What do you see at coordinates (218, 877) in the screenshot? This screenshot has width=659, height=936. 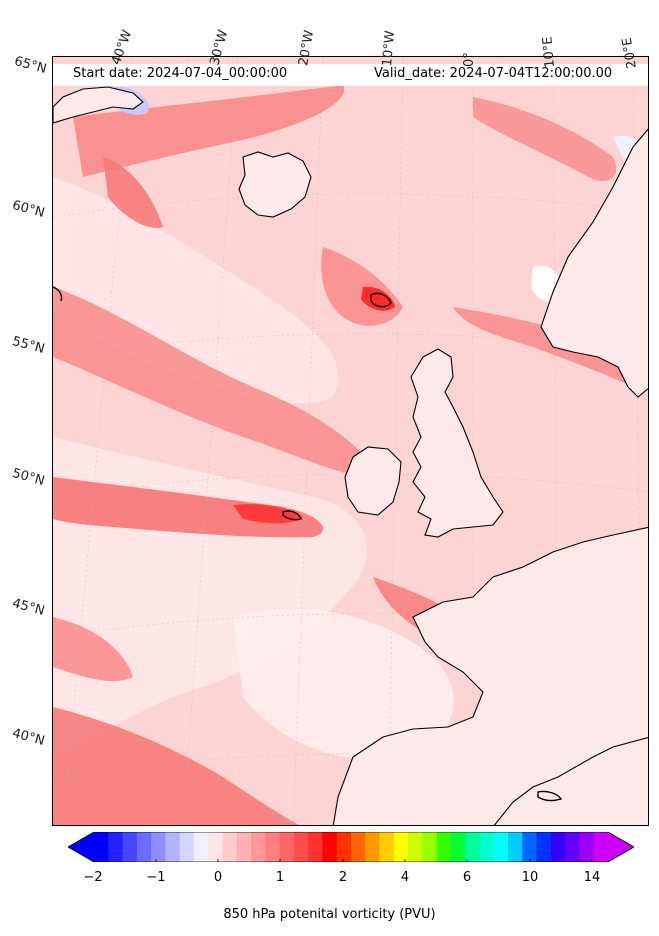 I see `cb-tick-label: 0` at bounding box center [218, 877].